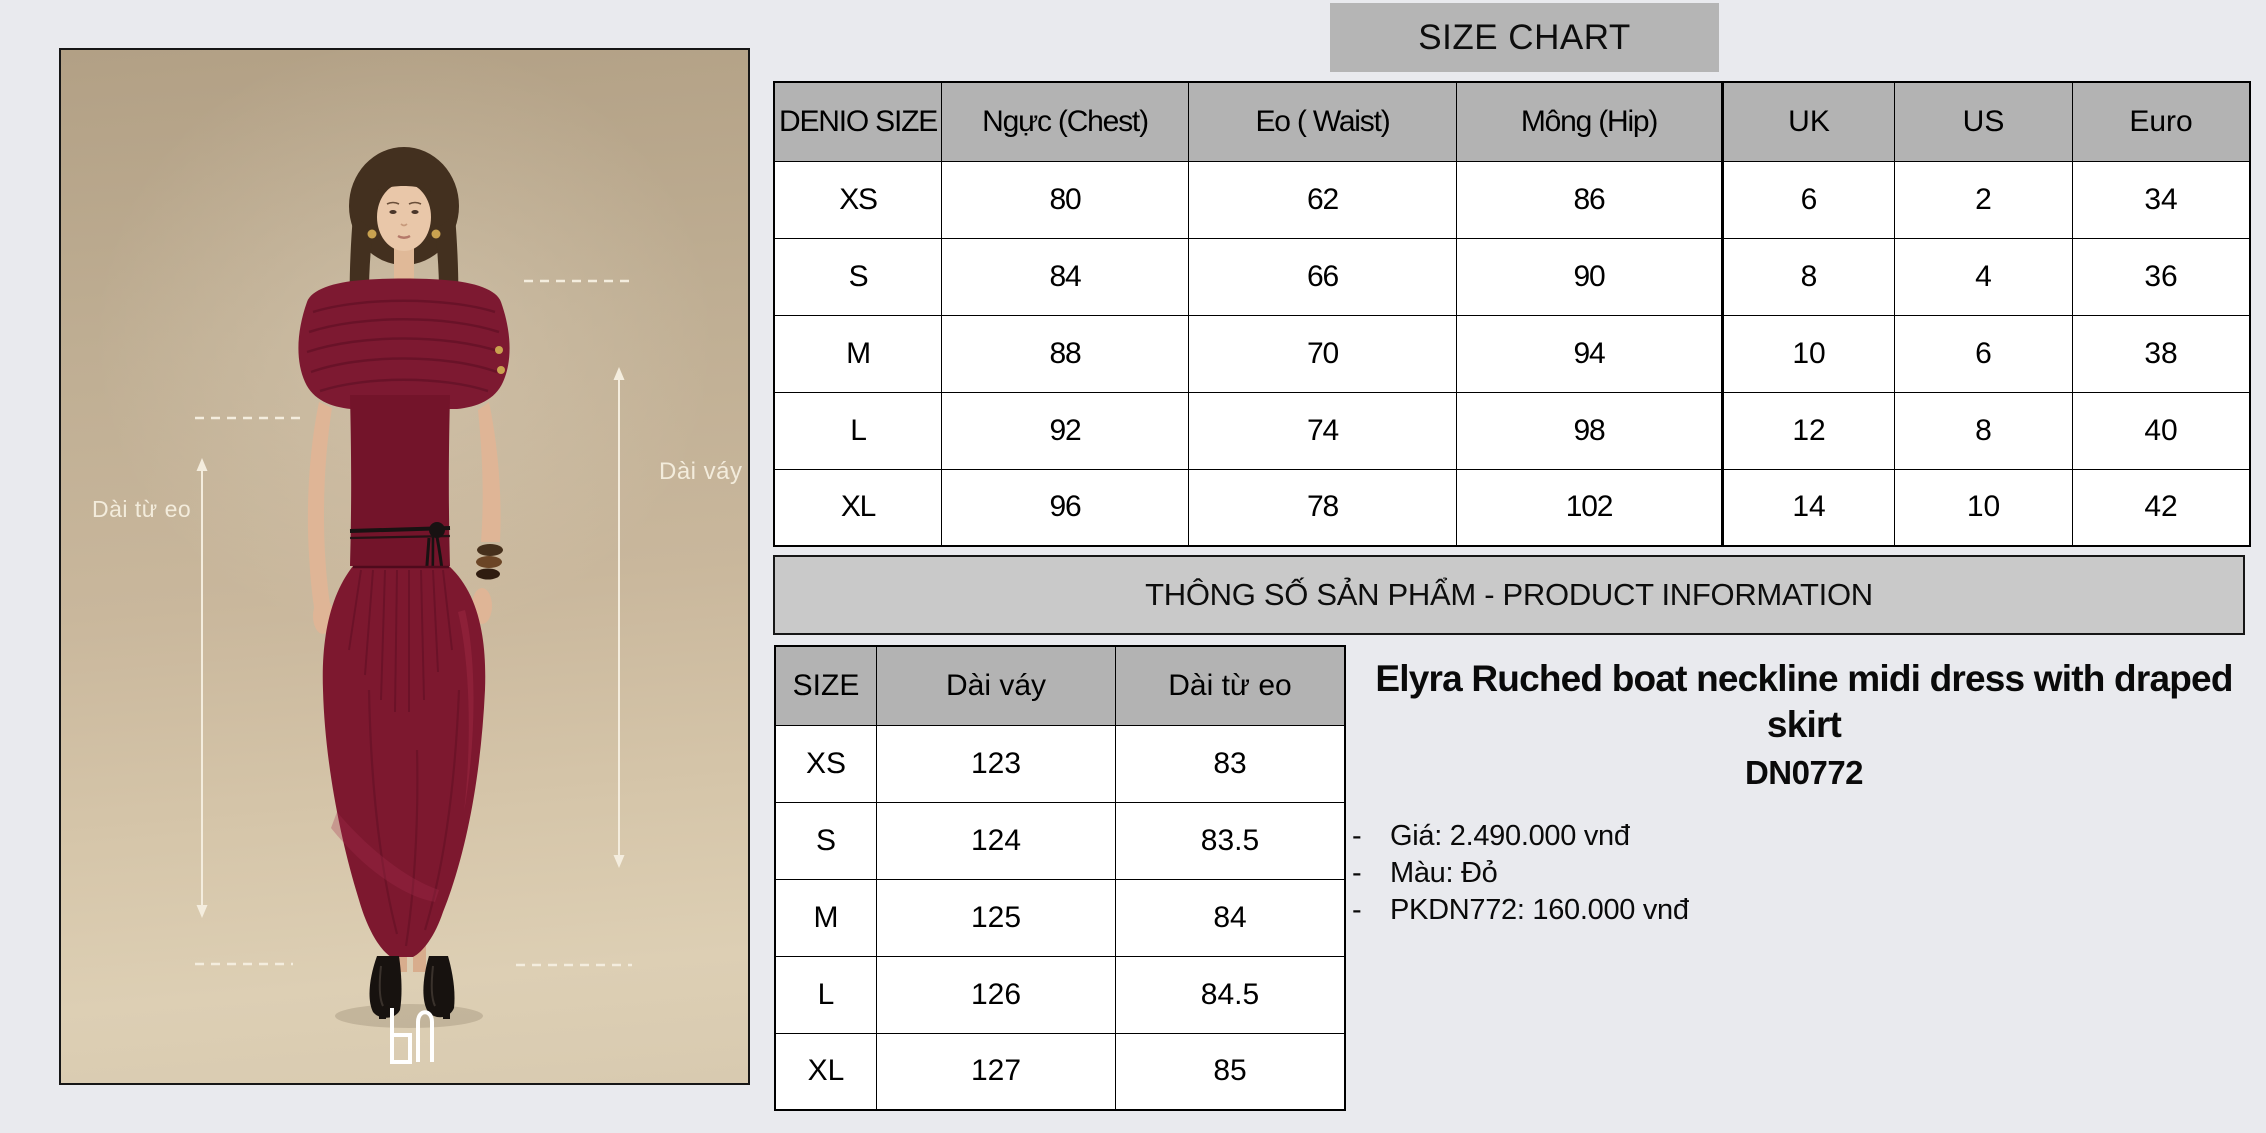 The image size is (2266, 1133). What do you see at coordinates (996, 763) in the screenshot?
I see `table-cell: 123` at bounding box center [996, 763].